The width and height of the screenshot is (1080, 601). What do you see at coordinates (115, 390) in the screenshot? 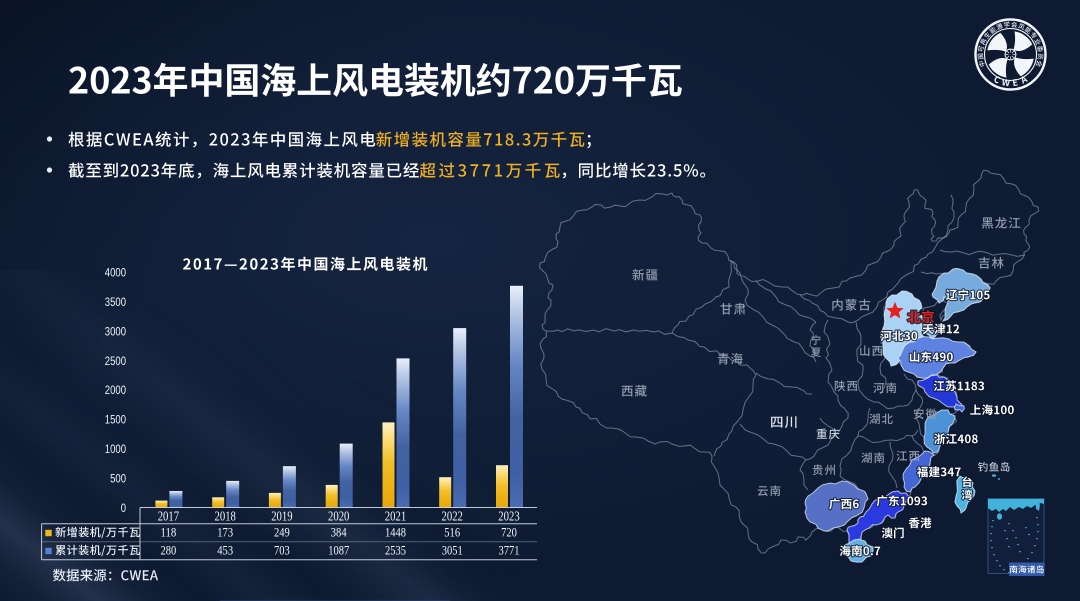
I see `svg-text: 2000` at bounding box center [115, 390].